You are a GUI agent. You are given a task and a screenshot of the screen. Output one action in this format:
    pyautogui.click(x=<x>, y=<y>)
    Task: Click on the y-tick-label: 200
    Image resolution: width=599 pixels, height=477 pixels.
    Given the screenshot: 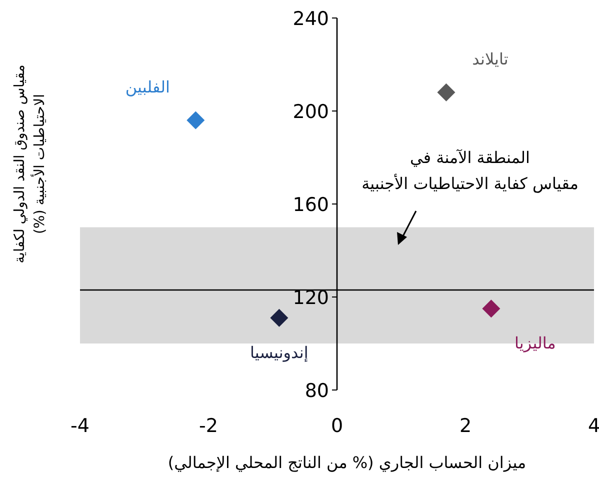 What is the action you would take?
    pyautogui.click(x=310, y=112)
    